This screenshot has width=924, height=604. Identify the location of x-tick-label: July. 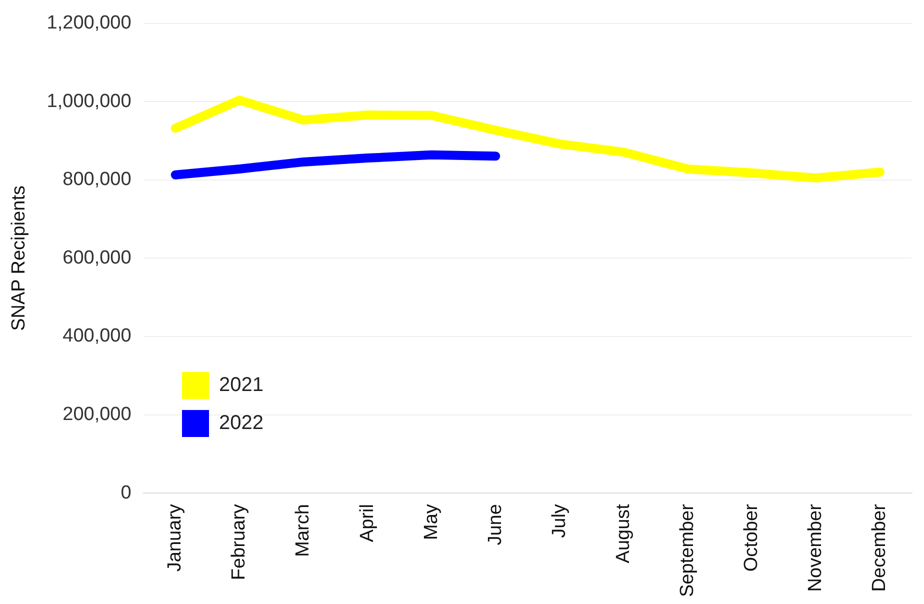
(559, 521).